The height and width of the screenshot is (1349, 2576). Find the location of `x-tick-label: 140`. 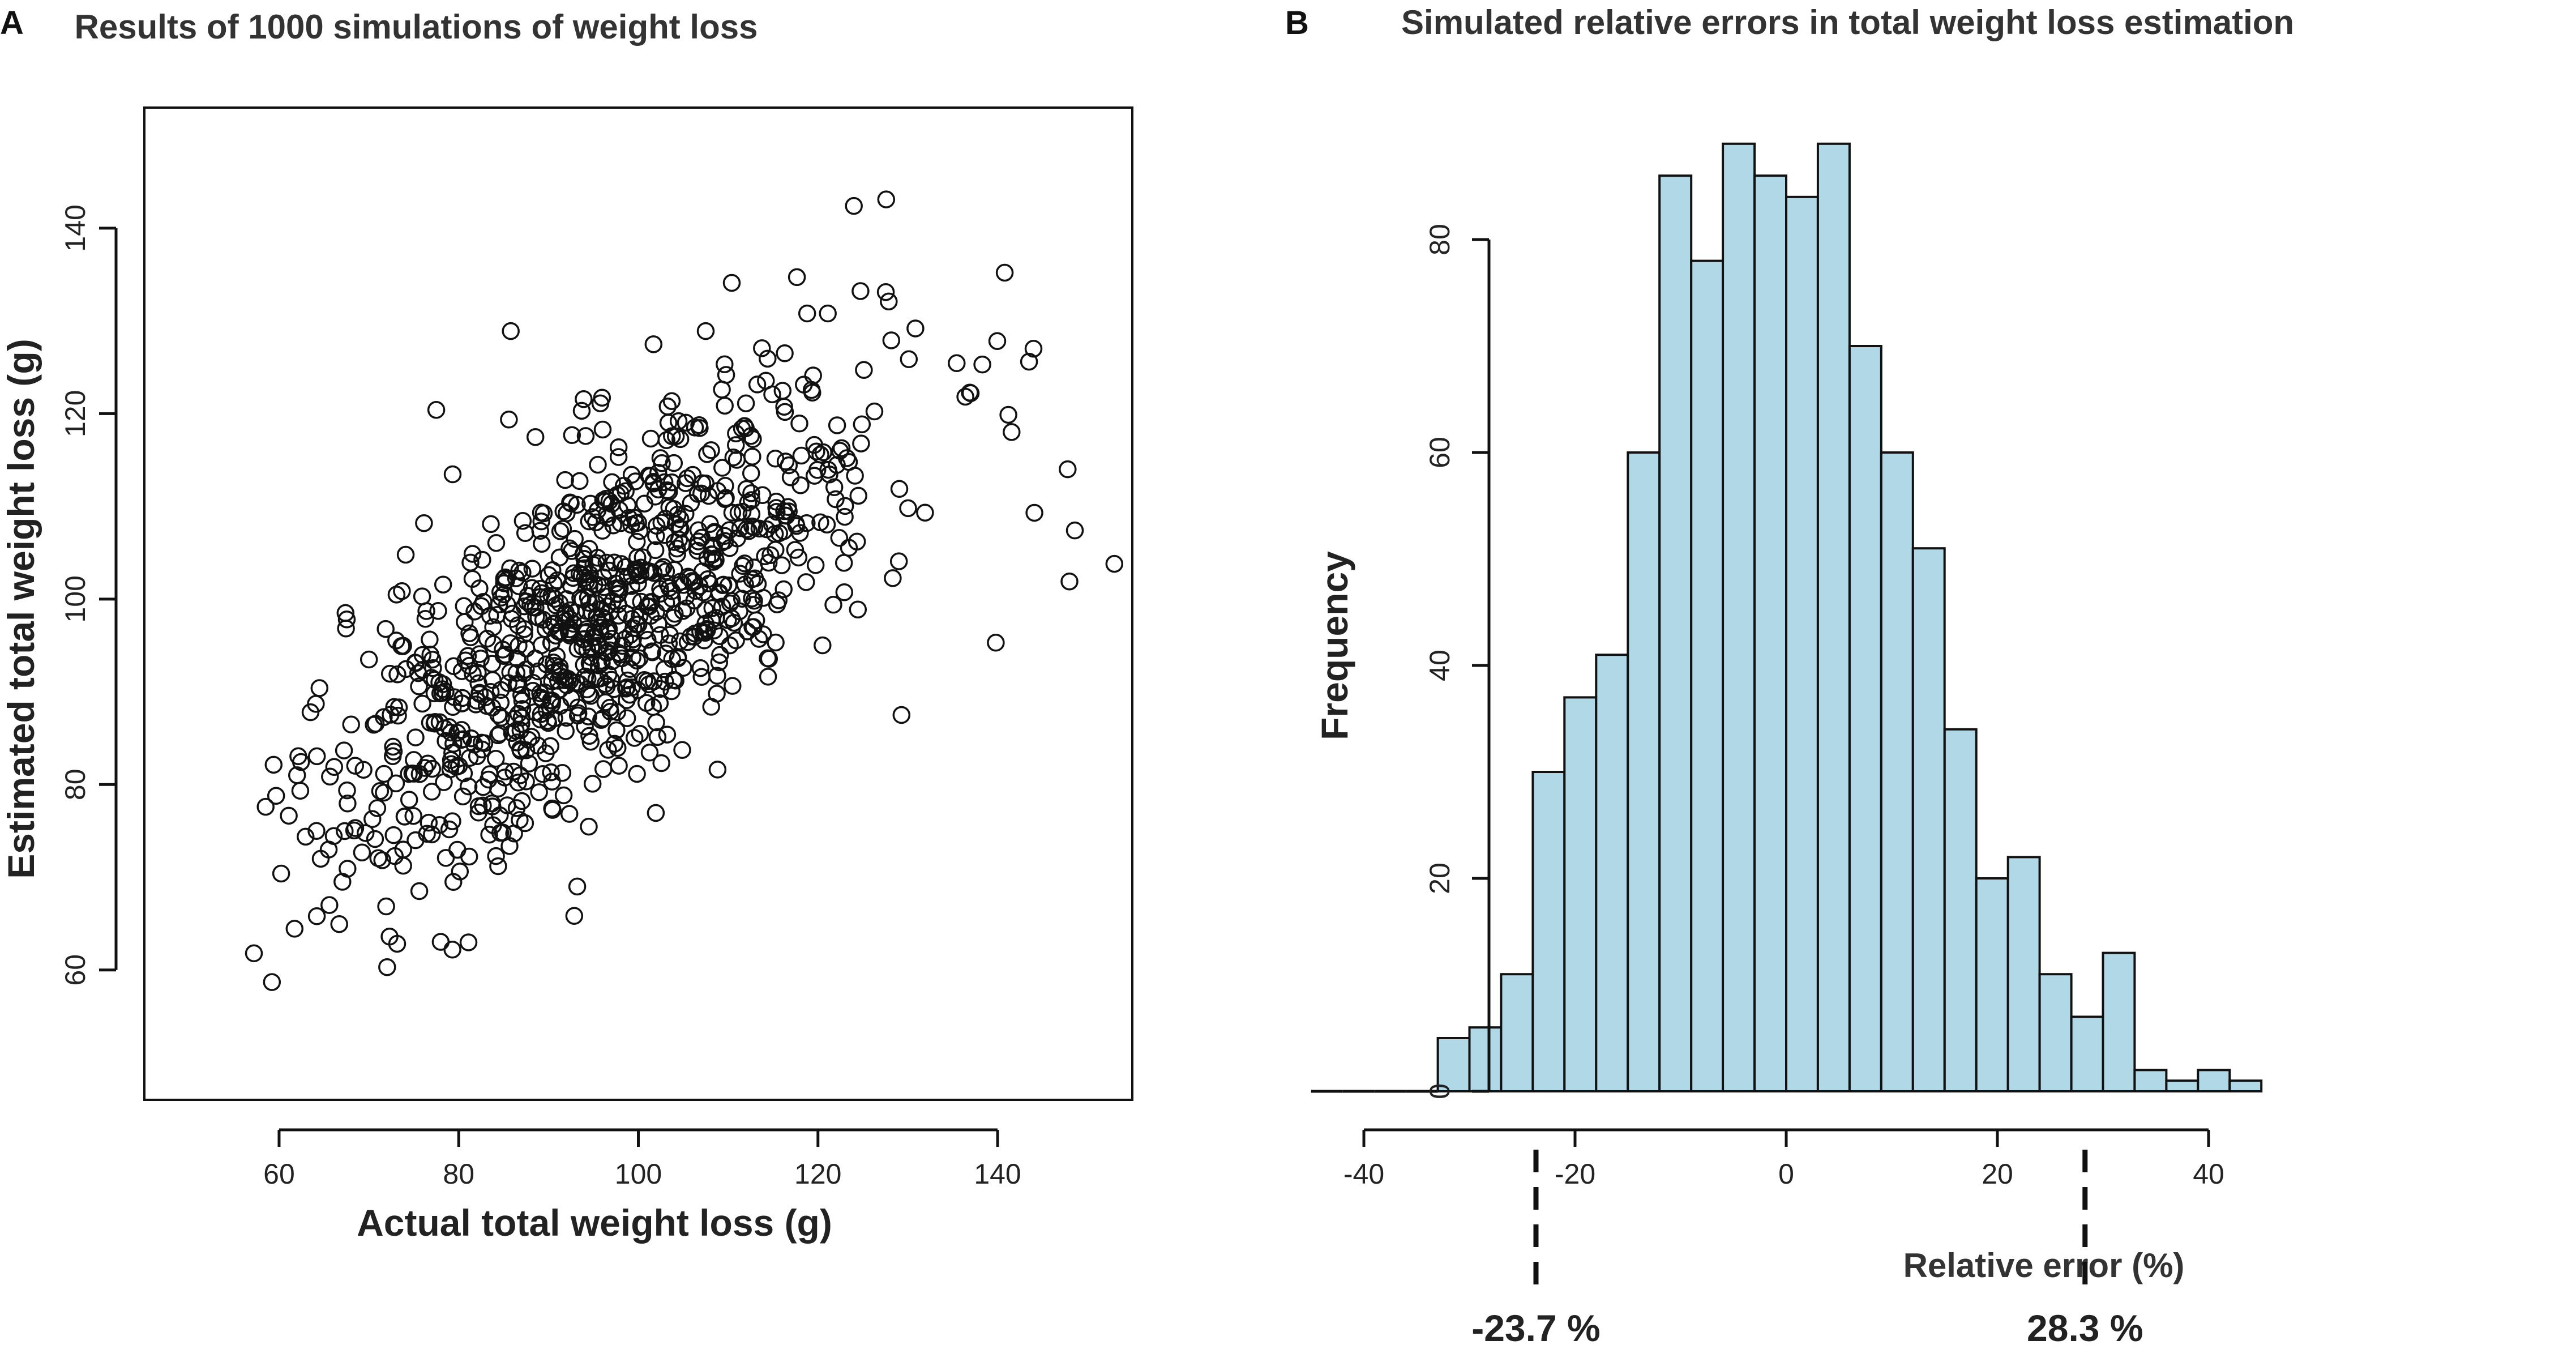

x-tick-label: 140 is located at coordinates (997, 1174).